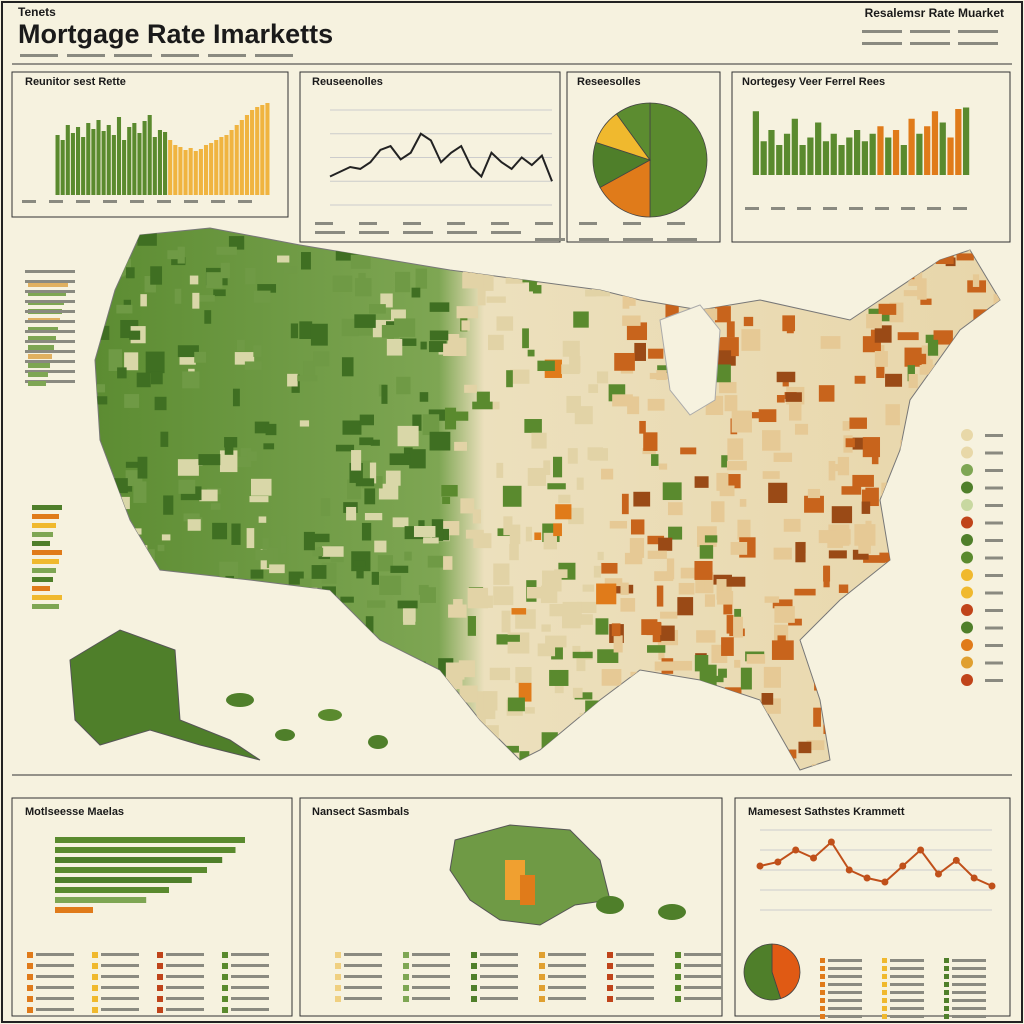 The width and height of the screenshot is (1024, 1024). What do you see at coordinates (760, 866) in the screenshot?
I see `marker` at bounding box center [760, 866].